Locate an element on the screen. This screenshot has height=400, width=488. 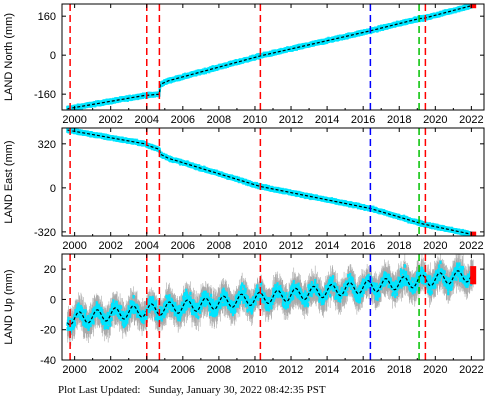
y-axis-label: LAND East (mm) is located at coordinates (9, 181).